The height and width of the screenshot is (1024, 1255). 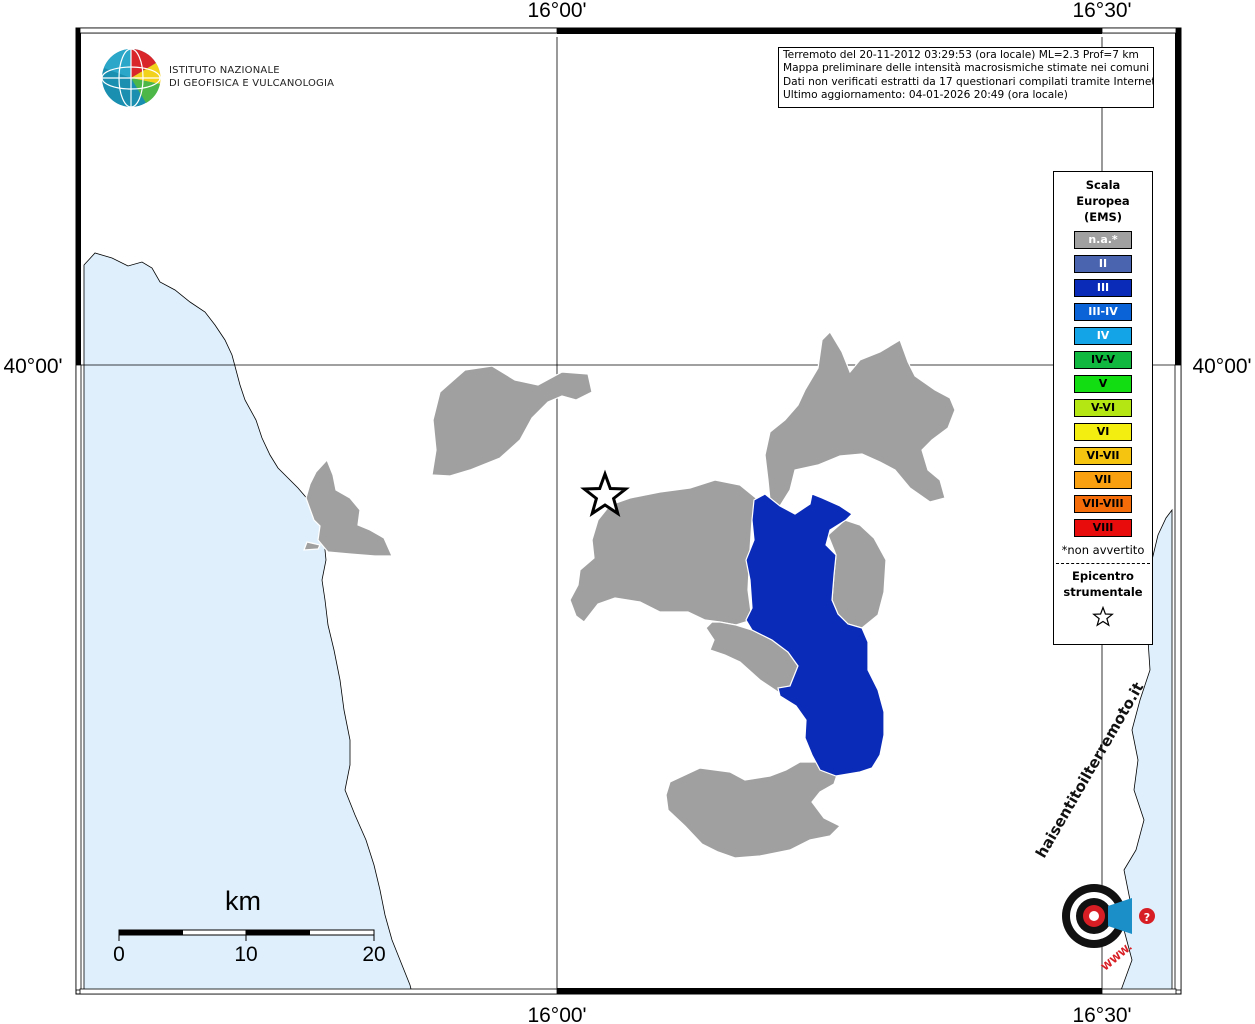 What do you see at coordinates (1103, 185) in the screenshot?
I see `legend-title-line: Scala` at bounding box center [1103, 185].